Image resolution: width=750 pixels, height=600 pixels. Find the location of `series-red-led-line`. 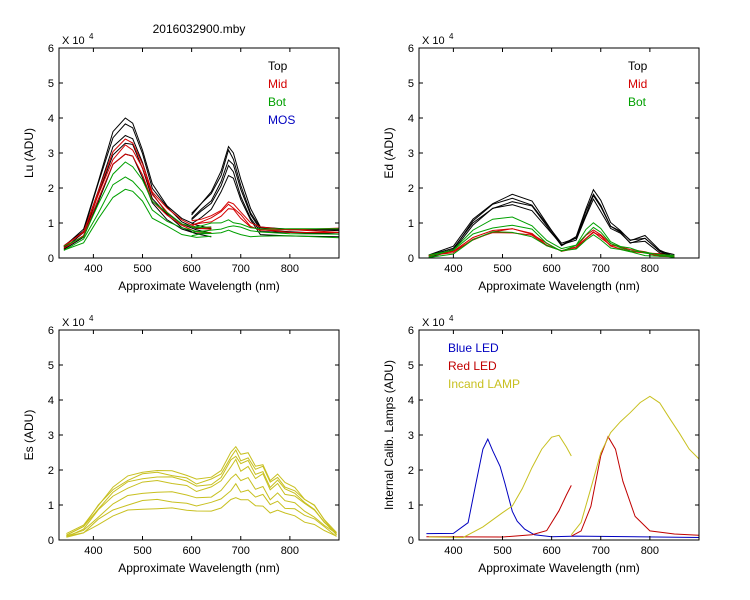

series-red-led-line is located at coordinates (499, 511).